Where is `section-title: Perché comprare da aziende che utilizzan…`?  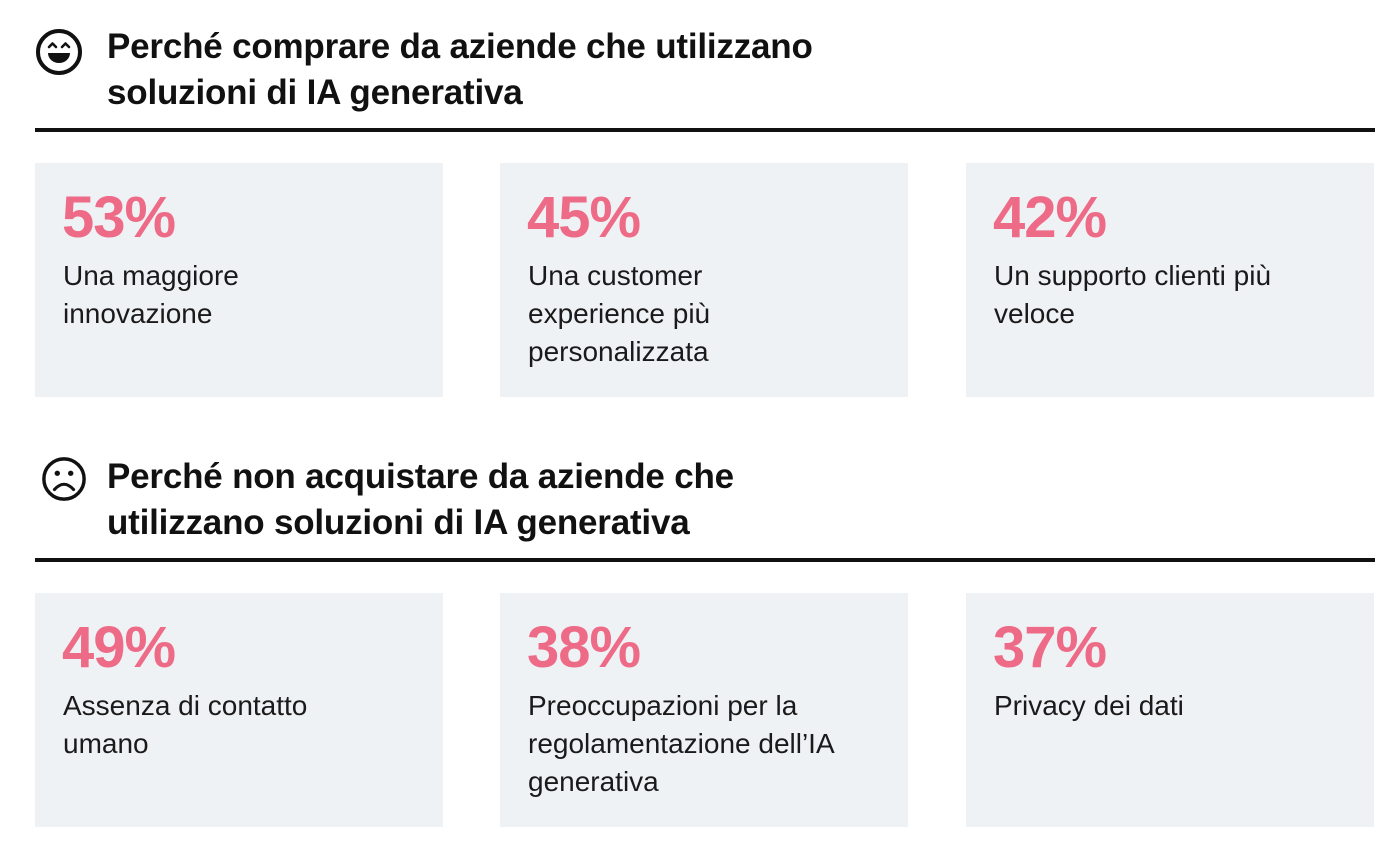 section-title: Perché comprare da aziende che utilizzan… is located at coordinates (460, 69).